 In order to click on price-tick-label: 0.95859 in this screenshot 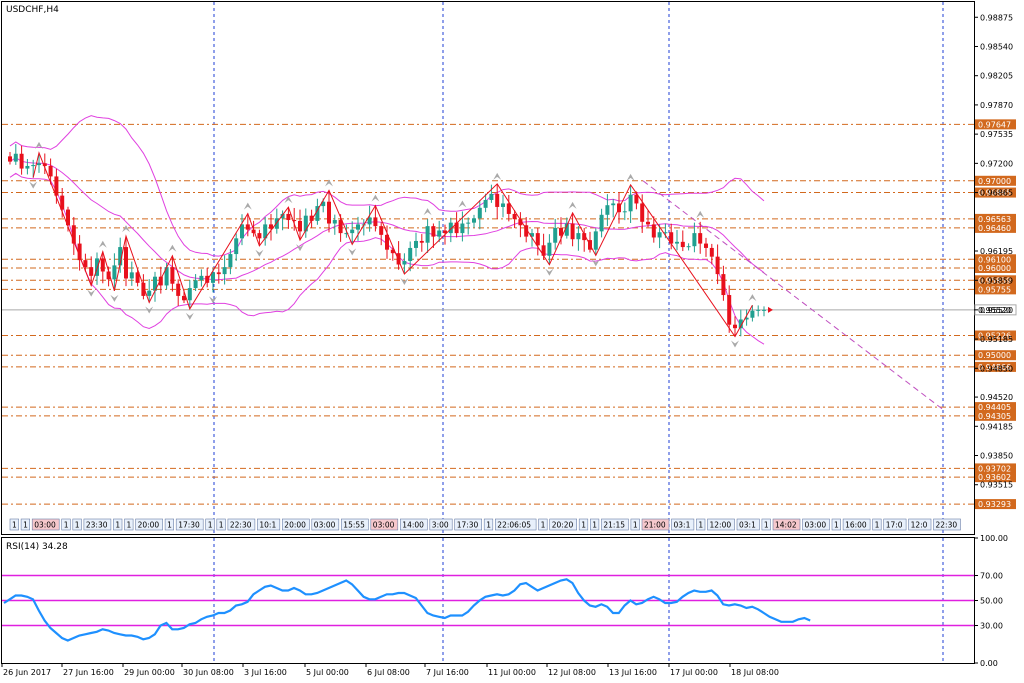, I will do `click(996, 280)`.